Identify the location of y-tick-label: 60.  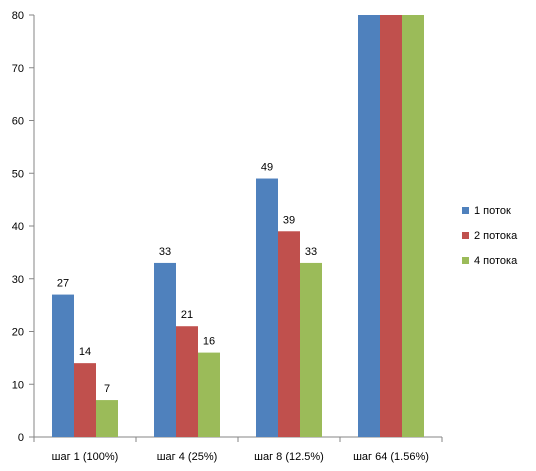
(18, 122).